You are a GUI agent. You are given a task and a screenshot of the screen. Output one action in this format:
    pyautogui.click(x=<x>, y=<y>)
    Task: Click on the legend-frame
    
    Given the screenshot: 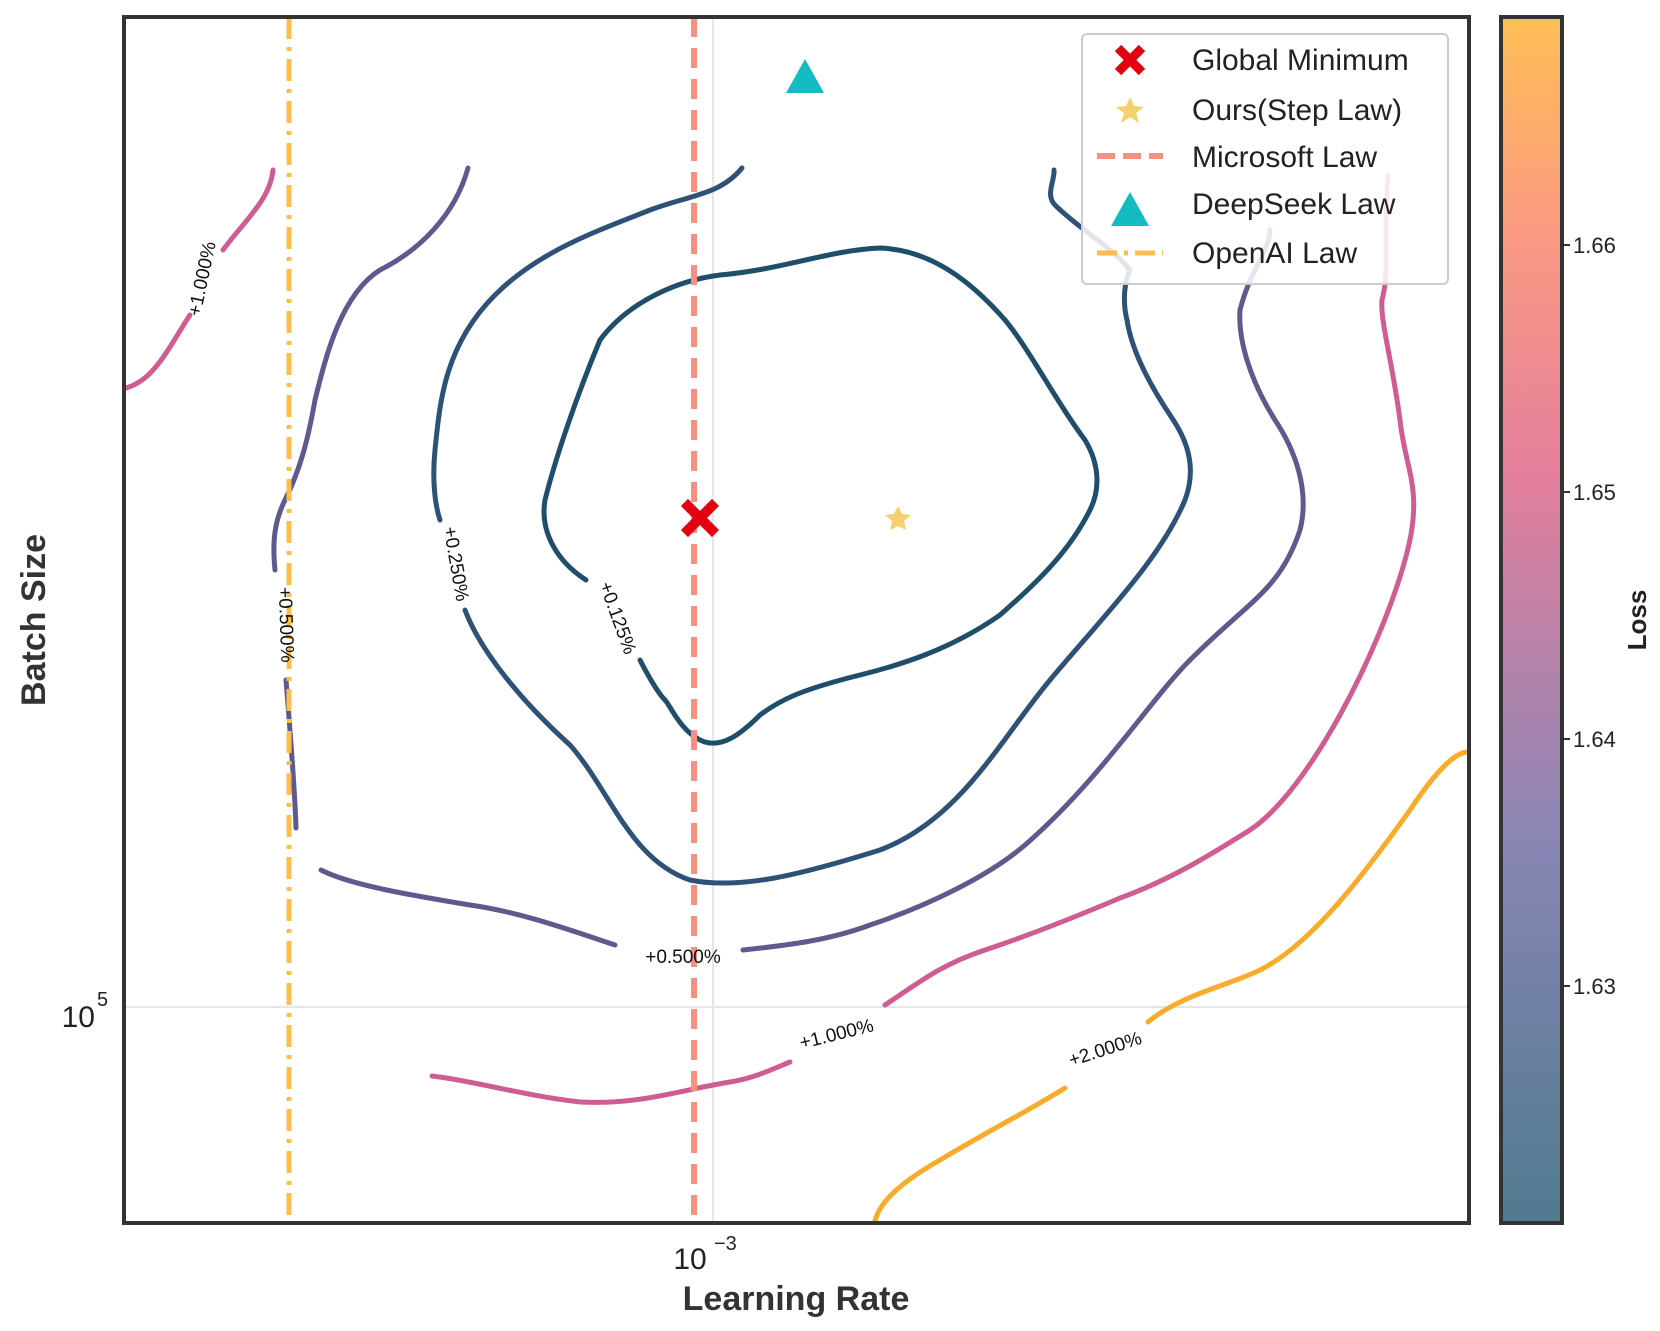 What is the action you would take?
    pyautogui.click(x=1265, y=159)
    